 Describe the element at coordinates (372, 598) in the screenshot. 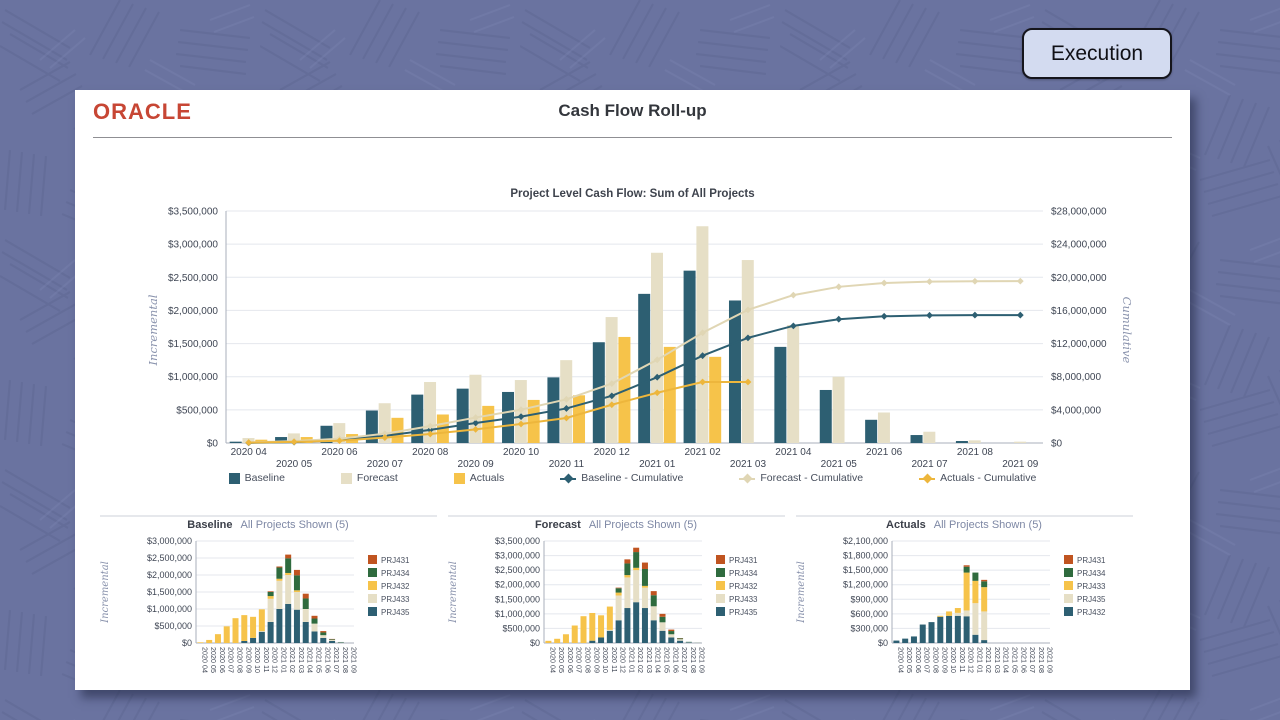

I see `legend-swatch-prj433` at that location.